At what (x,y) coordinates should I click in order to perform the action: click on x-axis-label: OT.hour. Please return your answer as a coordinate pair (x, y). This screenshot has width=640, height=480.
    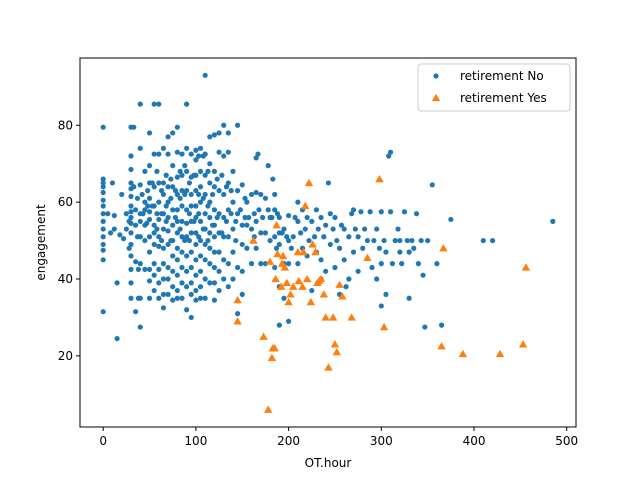
    Looking at the image, I should click on (328, 463).